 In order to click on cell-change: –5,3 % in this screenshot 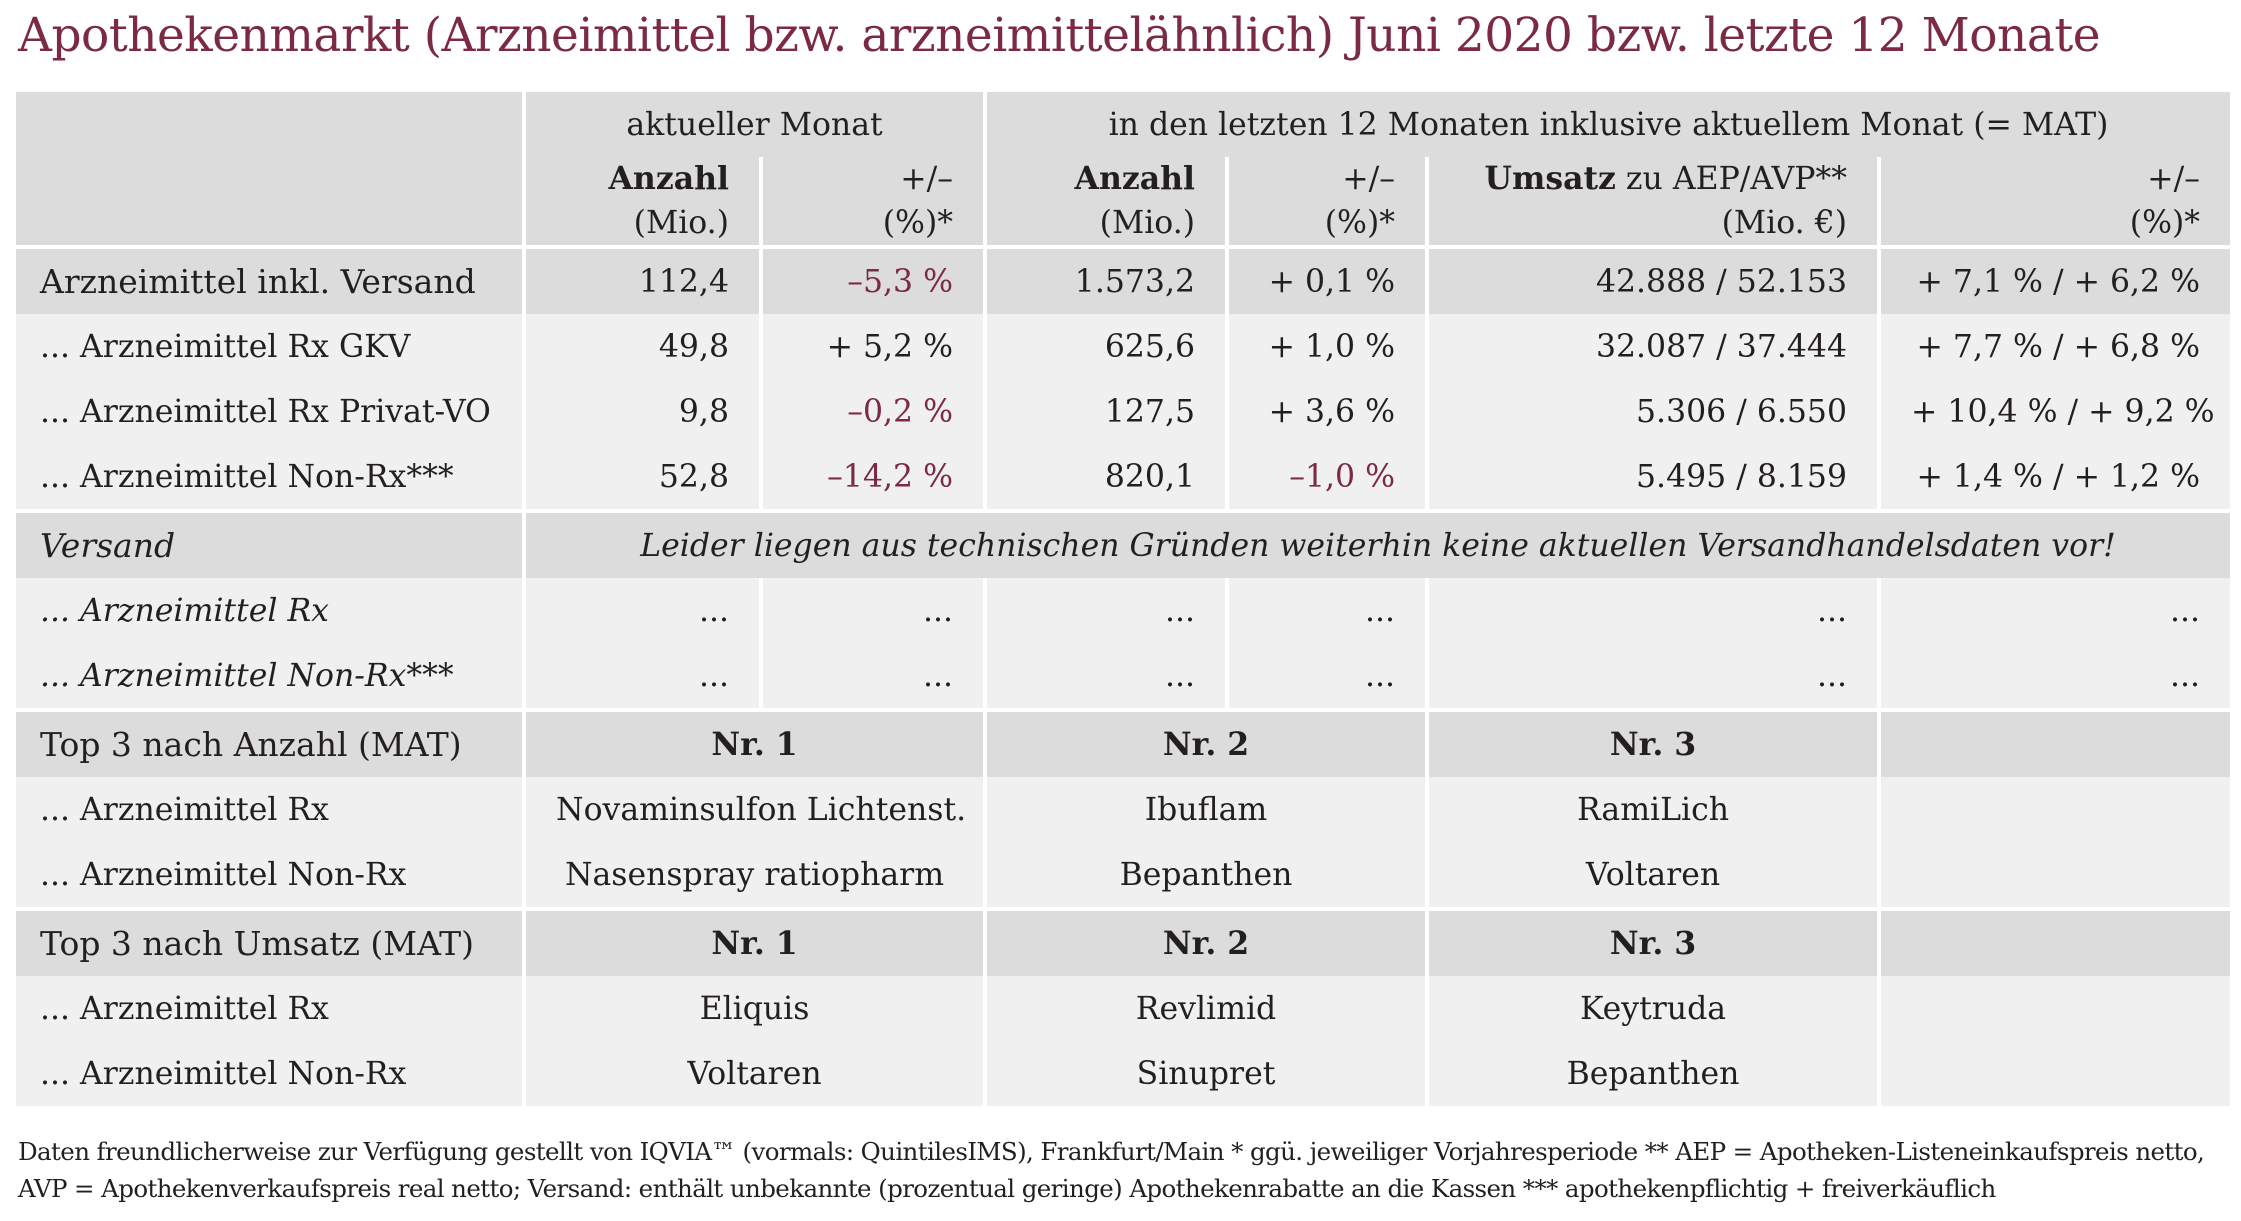, I will do `click(872, 279)`.